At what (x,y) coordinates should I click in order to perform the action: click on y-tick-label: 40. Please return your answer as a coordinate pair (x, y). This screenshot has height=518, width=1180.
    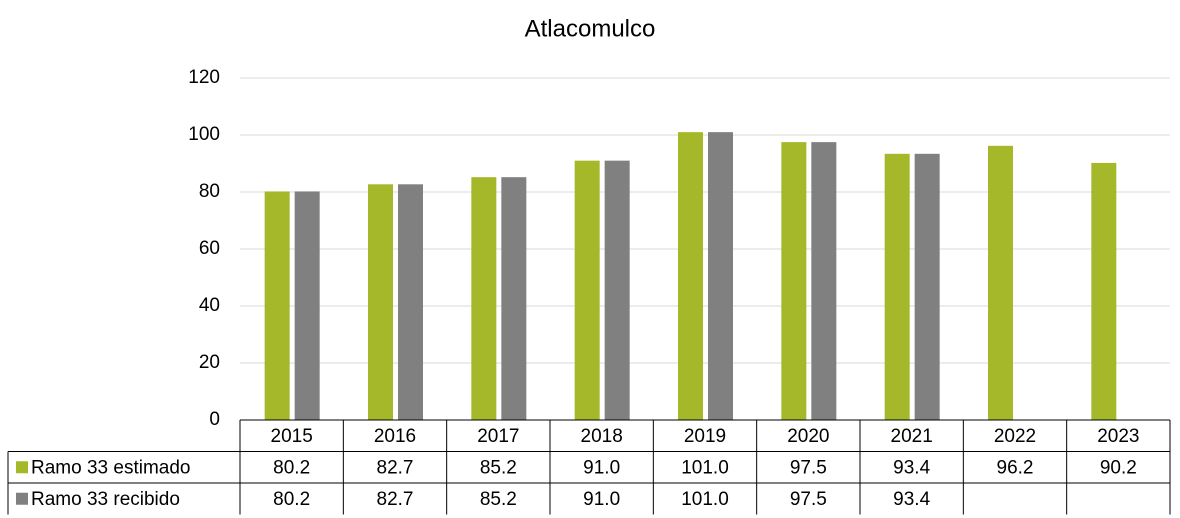
    Looking at the image, I should click on (209, 305).